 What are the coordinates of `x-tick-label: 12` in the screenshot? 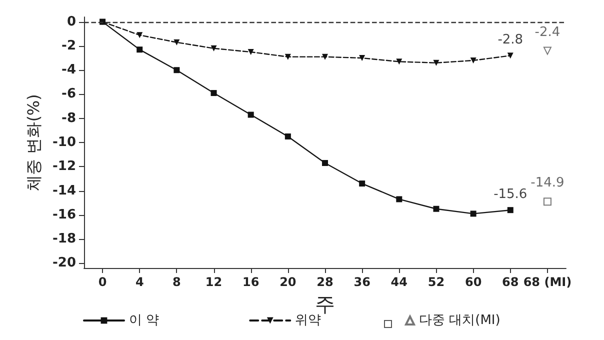 It's located at (213, 282).